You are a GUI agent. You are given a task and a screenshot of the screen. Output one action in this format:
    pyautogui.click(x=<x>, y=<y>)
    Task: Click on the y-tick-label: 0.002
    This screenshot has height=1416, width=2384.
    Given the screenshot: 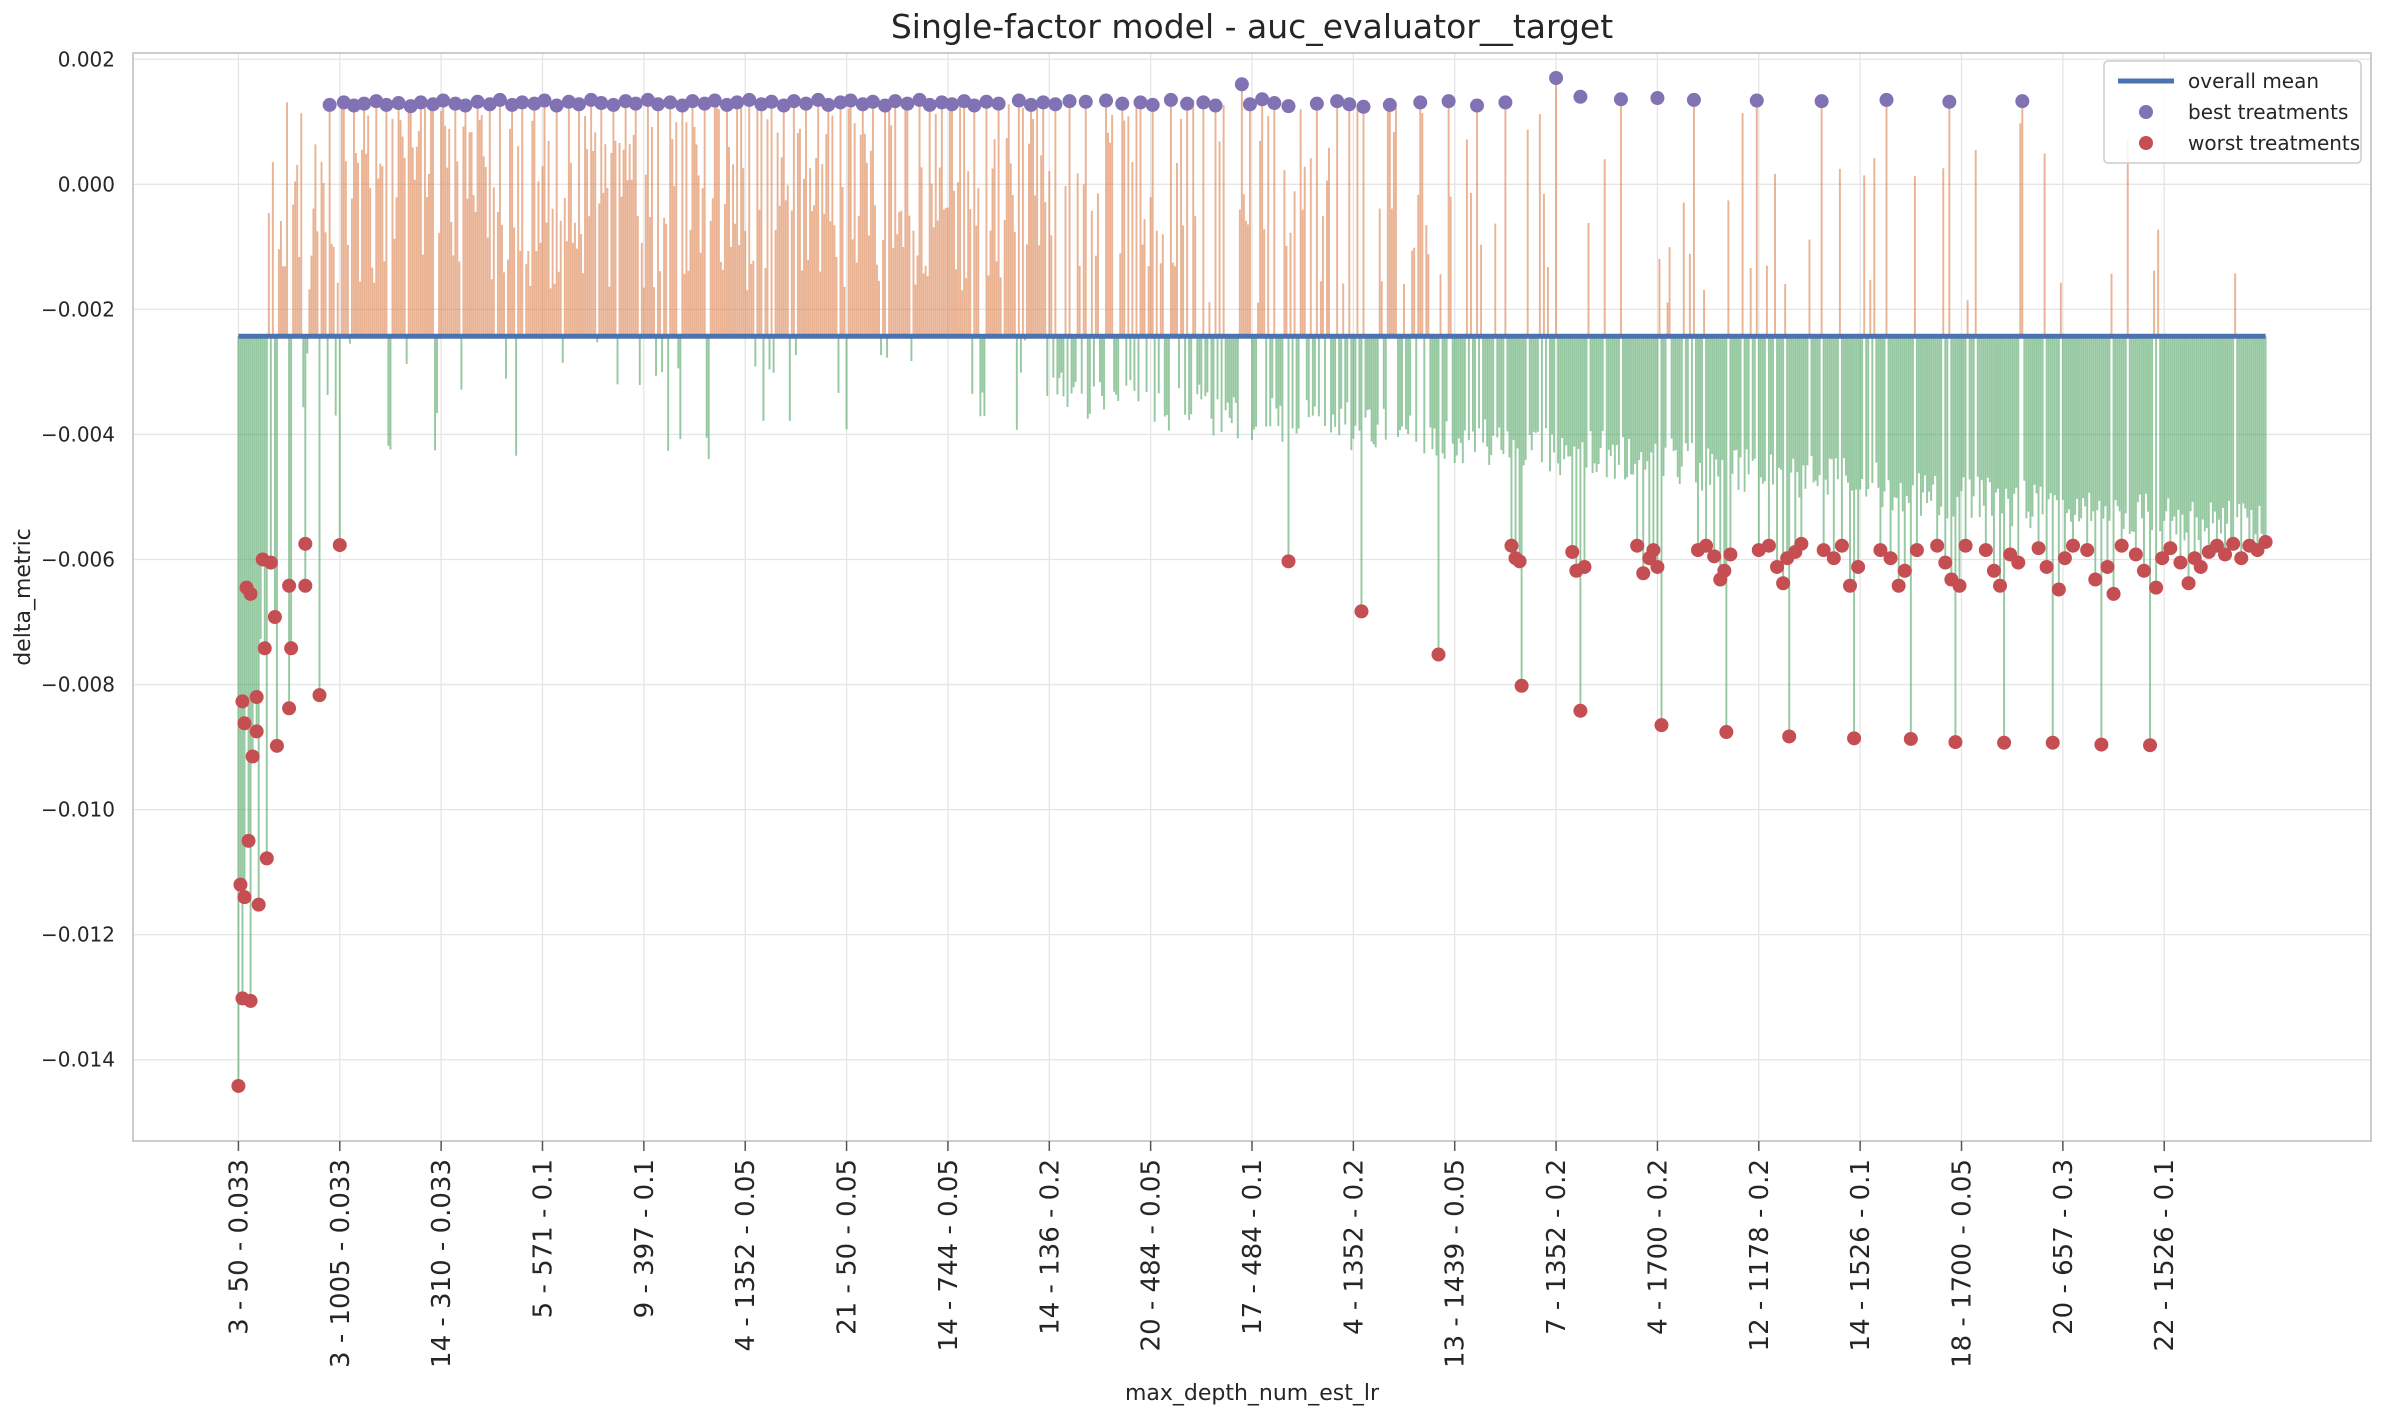 What is the action you would take?
    pyautogui.click(x=86, y=59)
    